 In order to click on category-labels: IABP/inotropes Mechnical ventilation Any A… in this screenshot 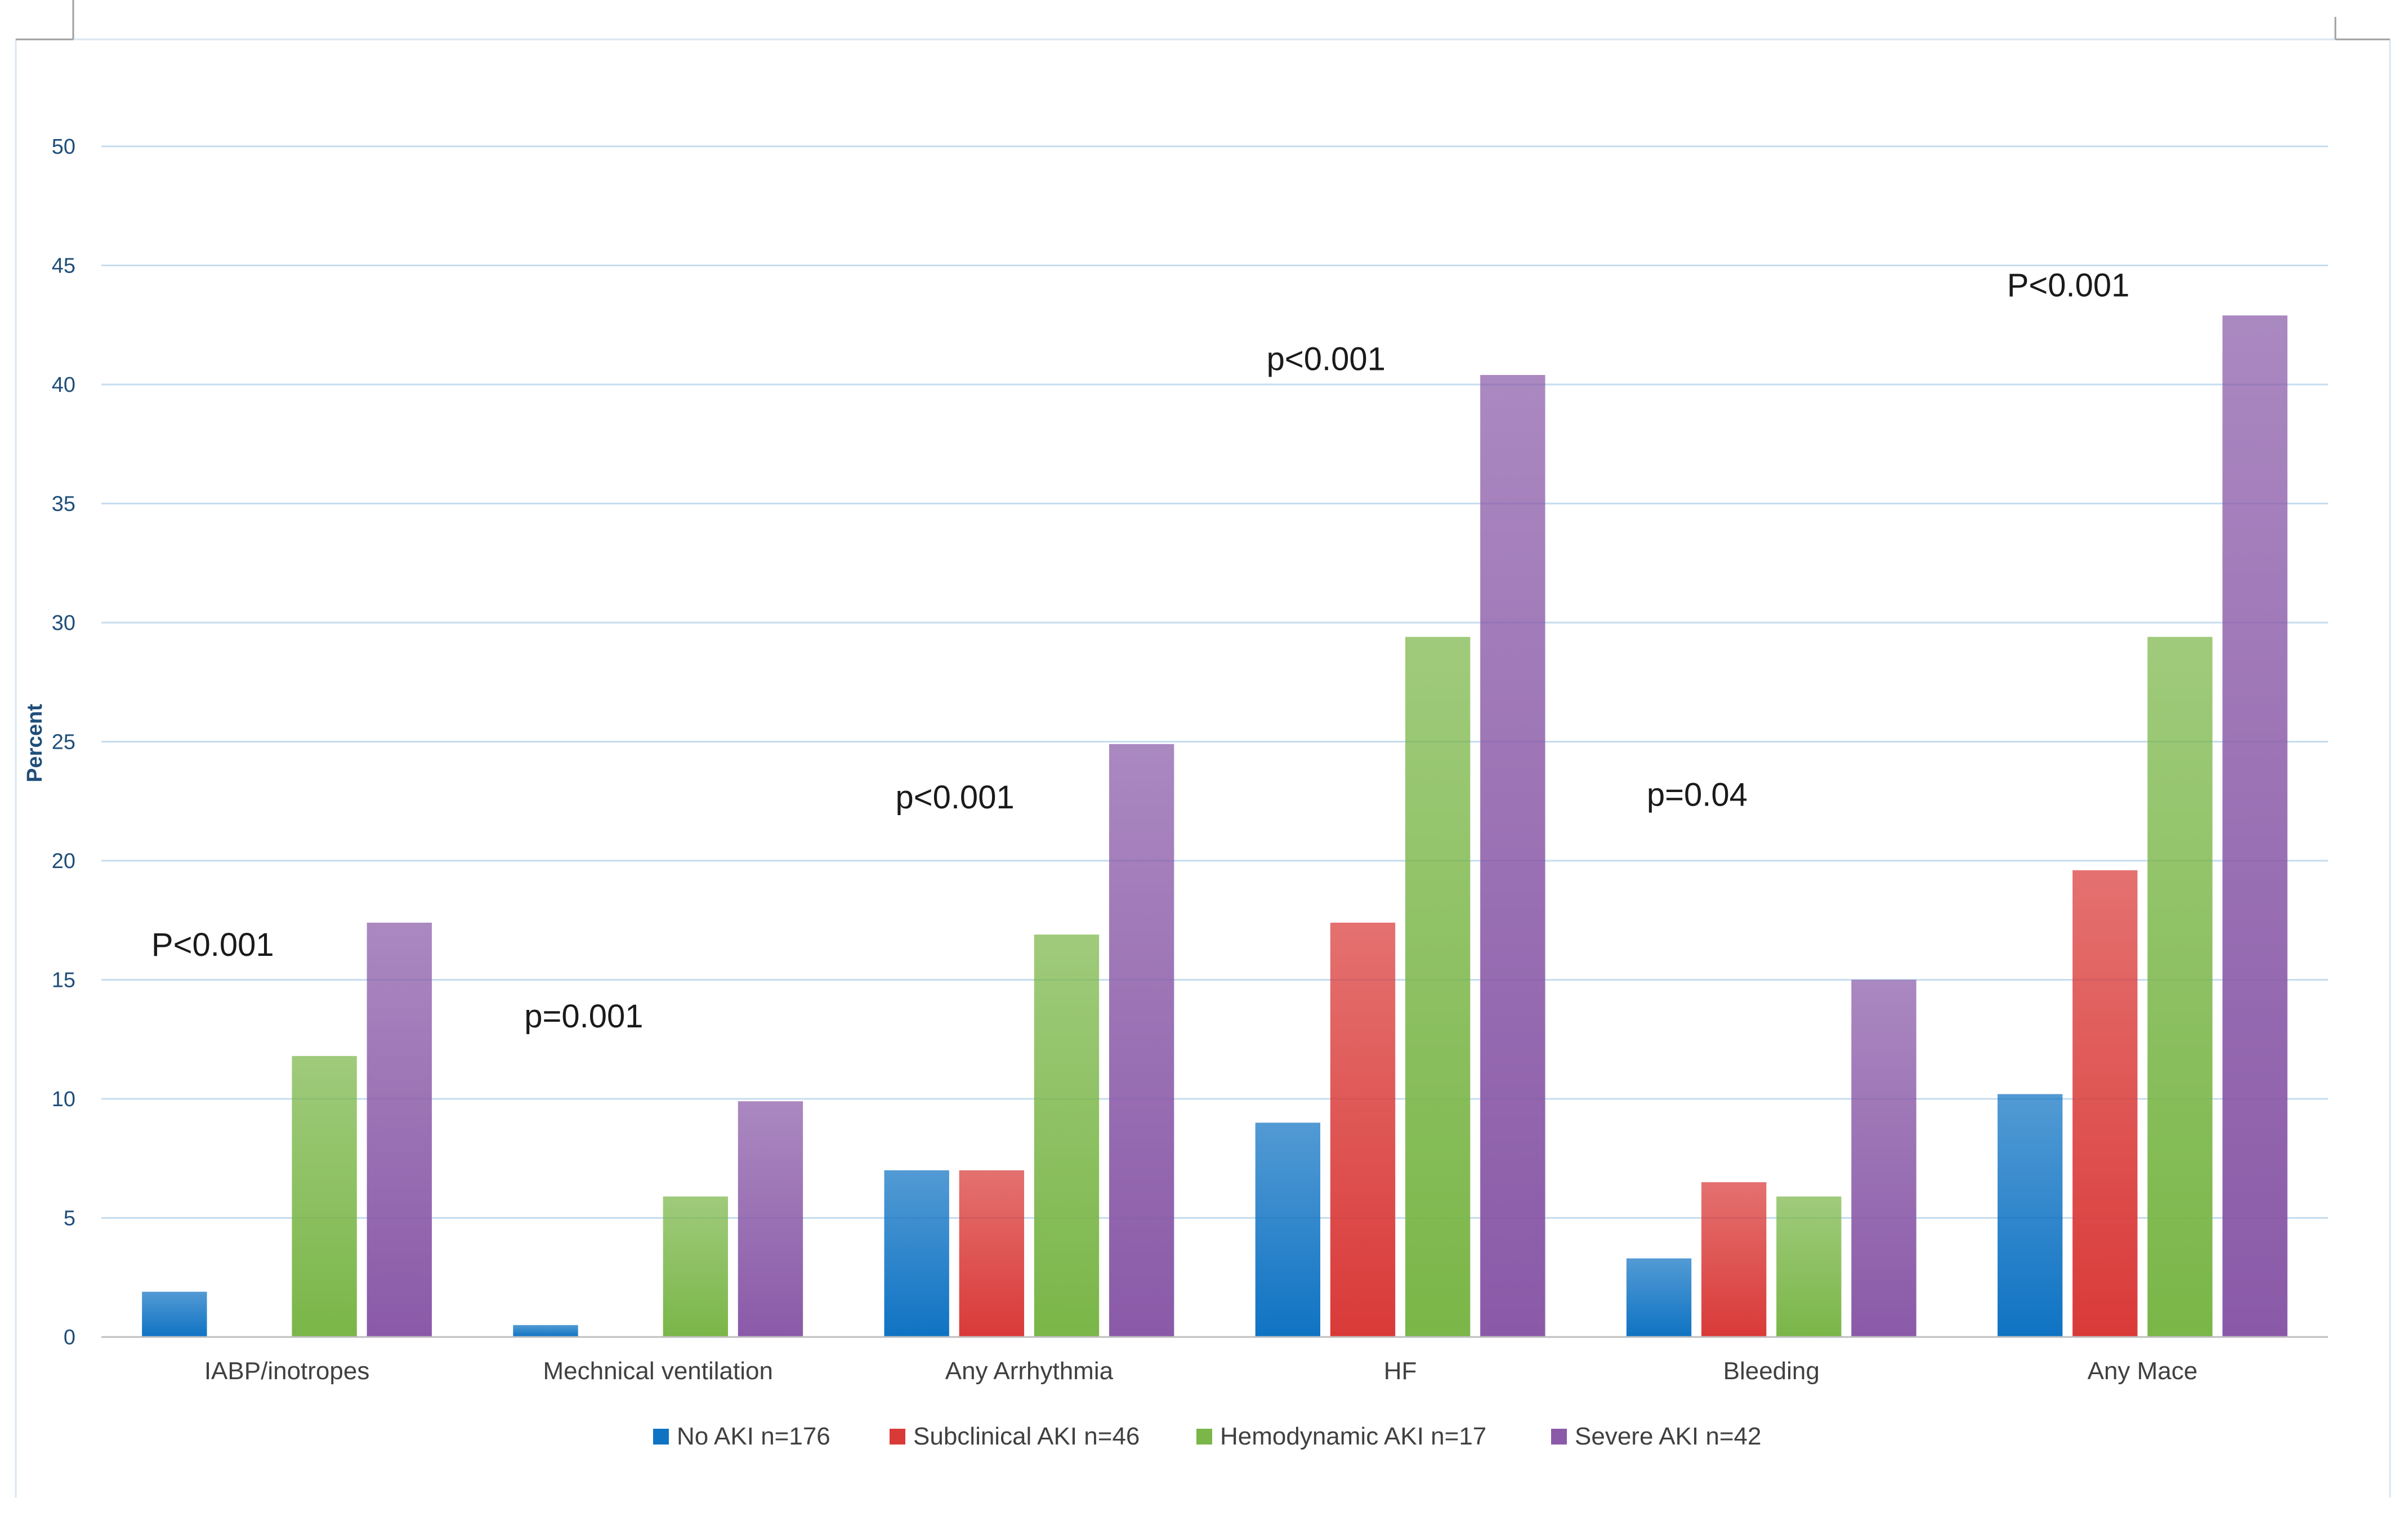, I will do `click(1201, 1371)`.